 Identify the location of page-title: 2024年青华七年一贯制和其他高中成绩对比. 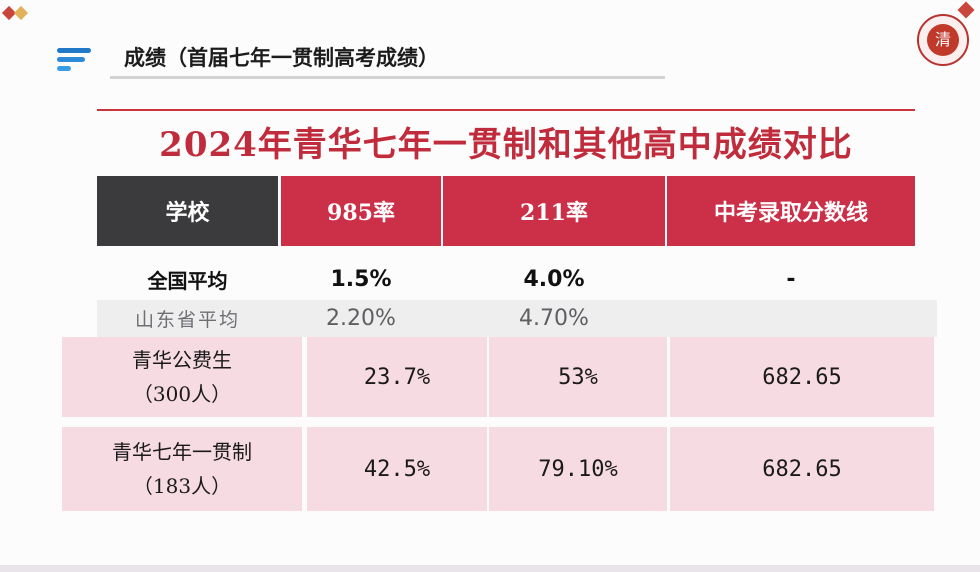
(506, 145).